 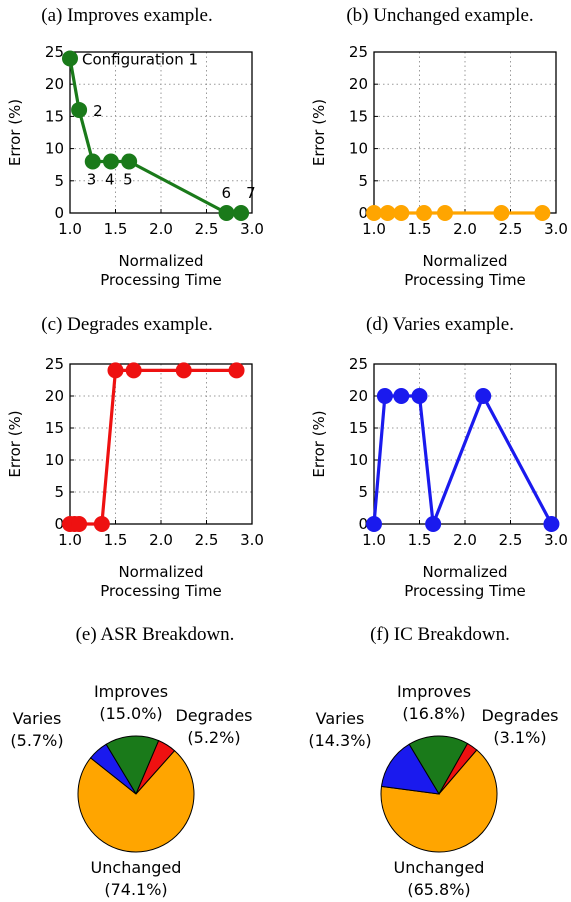 What do you see at coordinates (126, 324) in the screenshot?
I see `chart-title-c: (c) Degrades example.` at bounding box center [126, 324].